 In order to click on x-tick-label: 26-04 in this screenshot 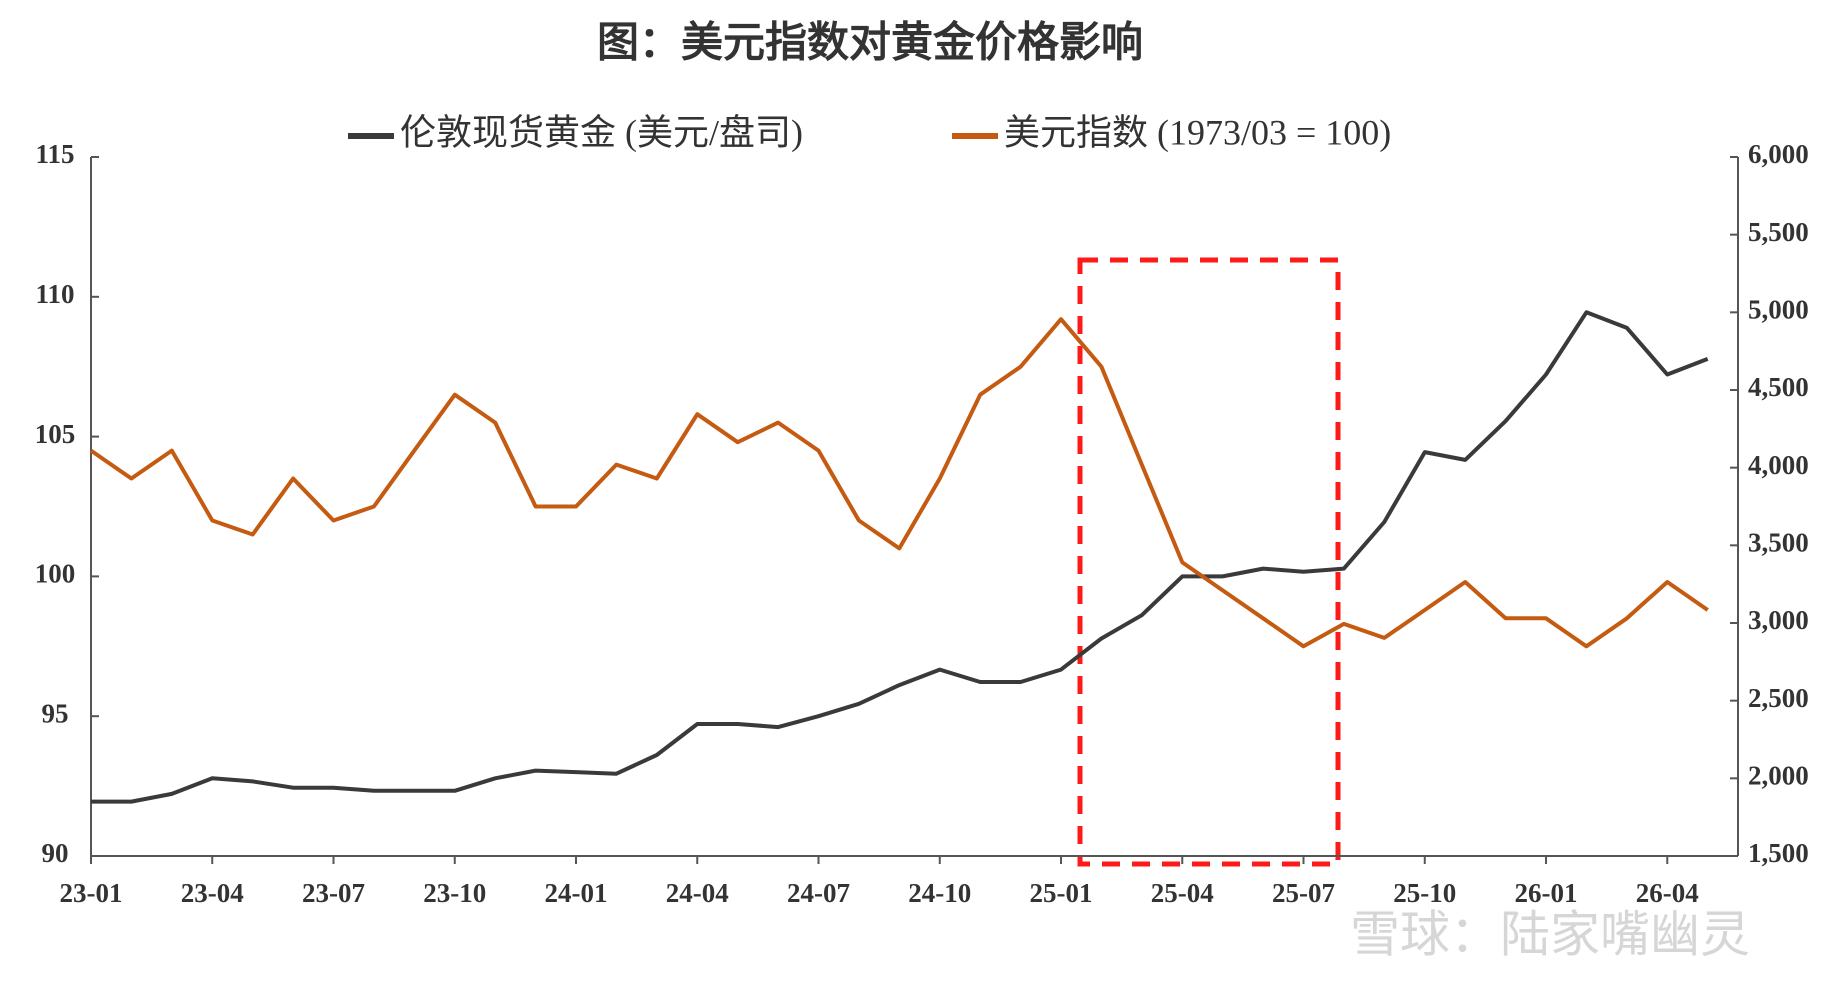, I will do `click(1667, 893)`.